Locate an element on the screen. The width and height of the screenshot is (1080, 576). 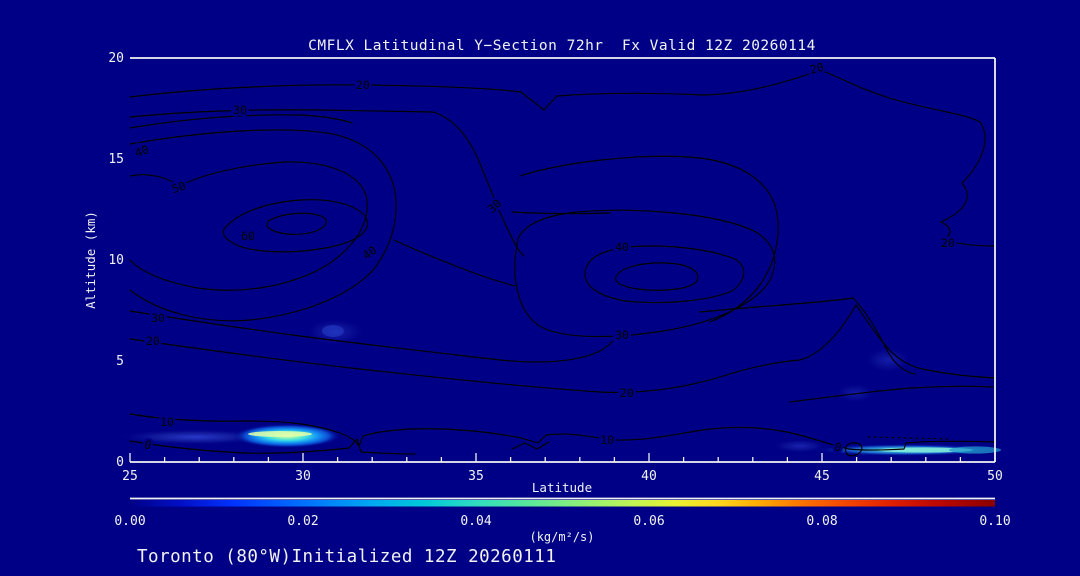
colorbar-tick-labels: 0.00 0.02 0.04 0.06 0.08 0.10 is located at coordinates (562, 521).